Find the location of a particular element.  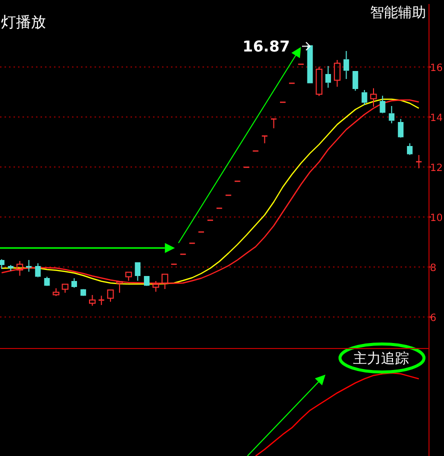

y-tick-label: 16 is located at coordinates (436, 68).